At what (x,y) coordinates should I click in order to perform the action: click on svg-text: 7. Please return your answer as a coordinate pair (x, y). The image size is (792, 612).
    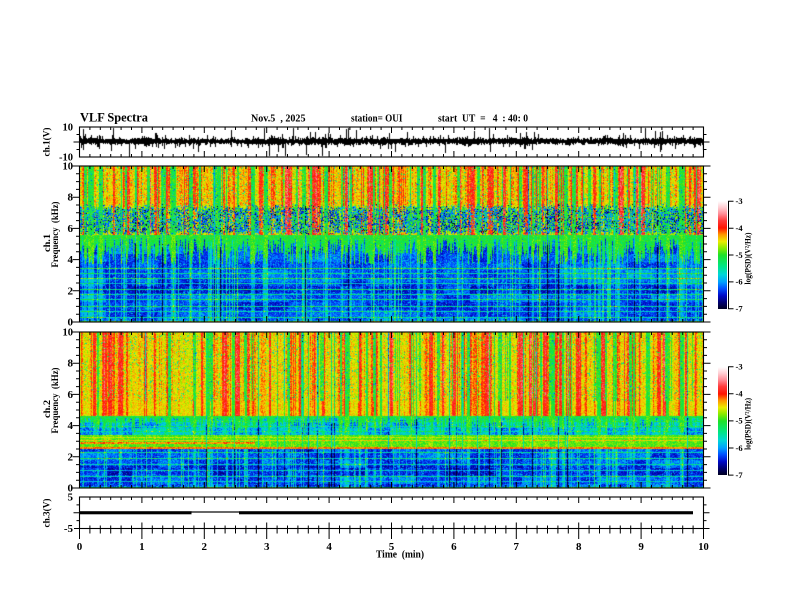
    Looking at the image, I should click on (517, 547).